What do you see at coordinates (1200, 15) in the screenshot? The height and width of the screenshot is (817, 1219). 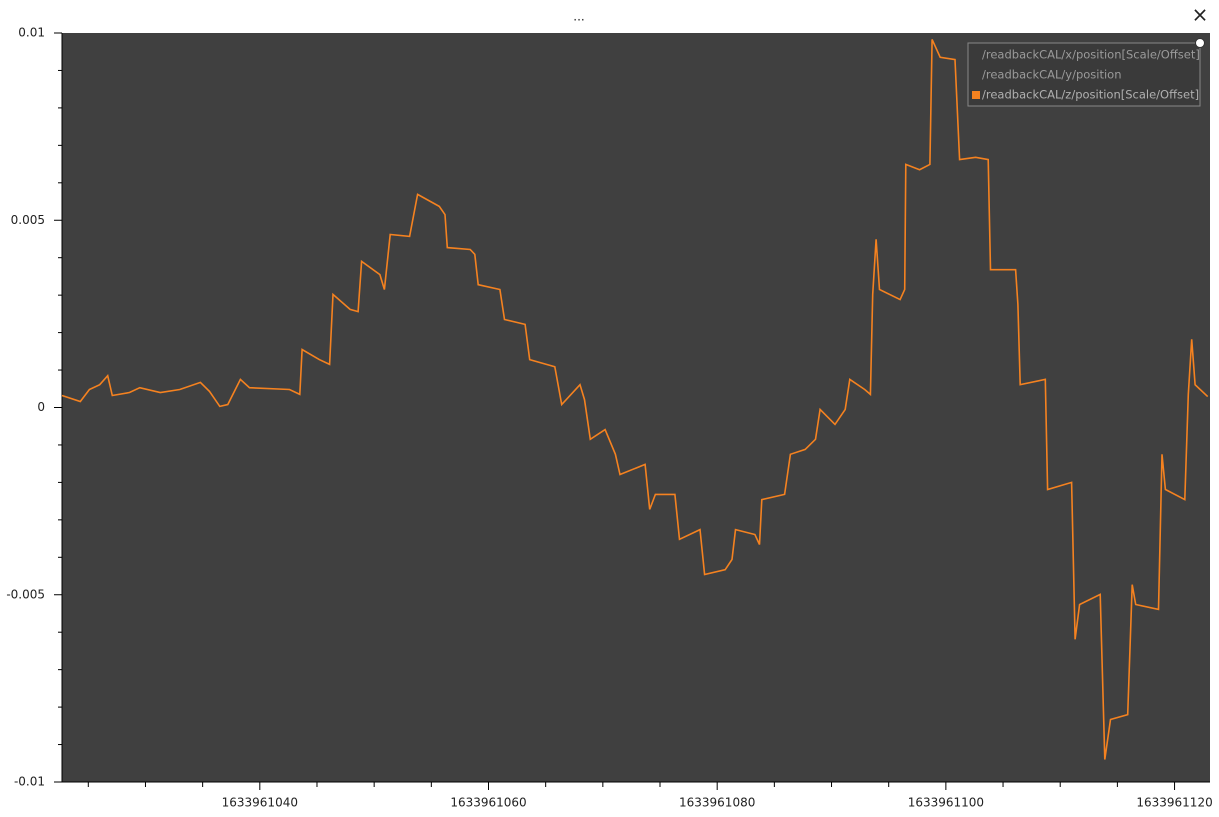 I see `close-button: ×` at bounding box center [1200, 15].